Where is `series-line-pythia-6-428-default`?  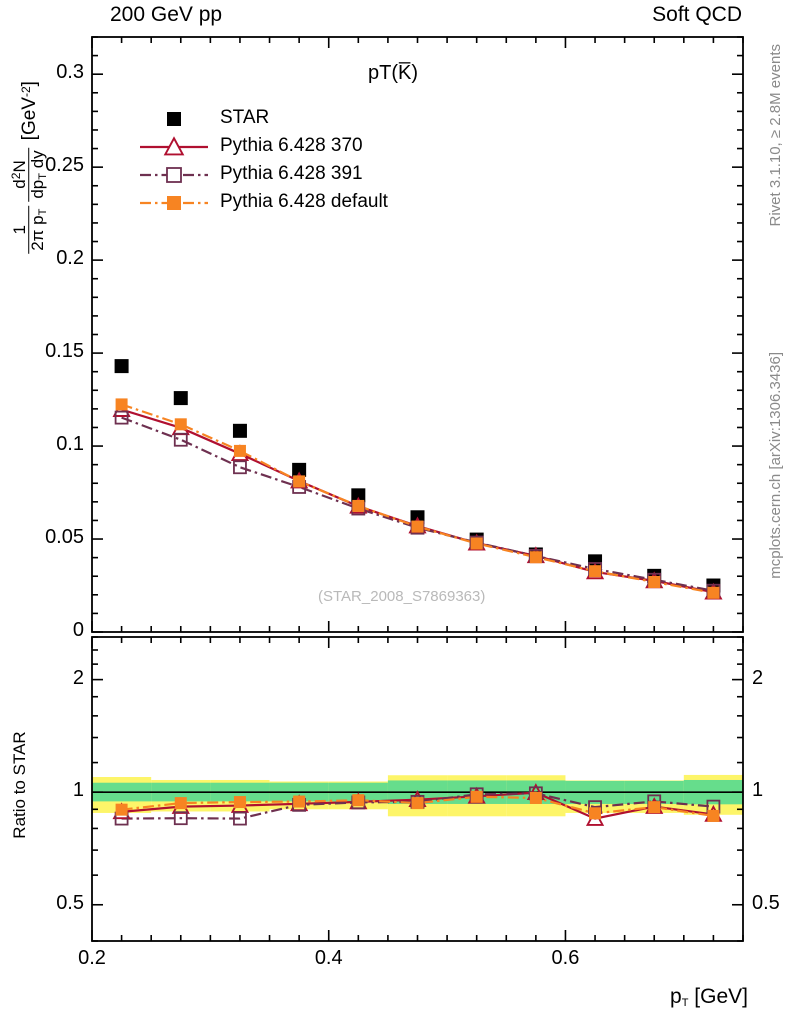
series-line-pythia-6-428-default is located at coordinates (417, 498).